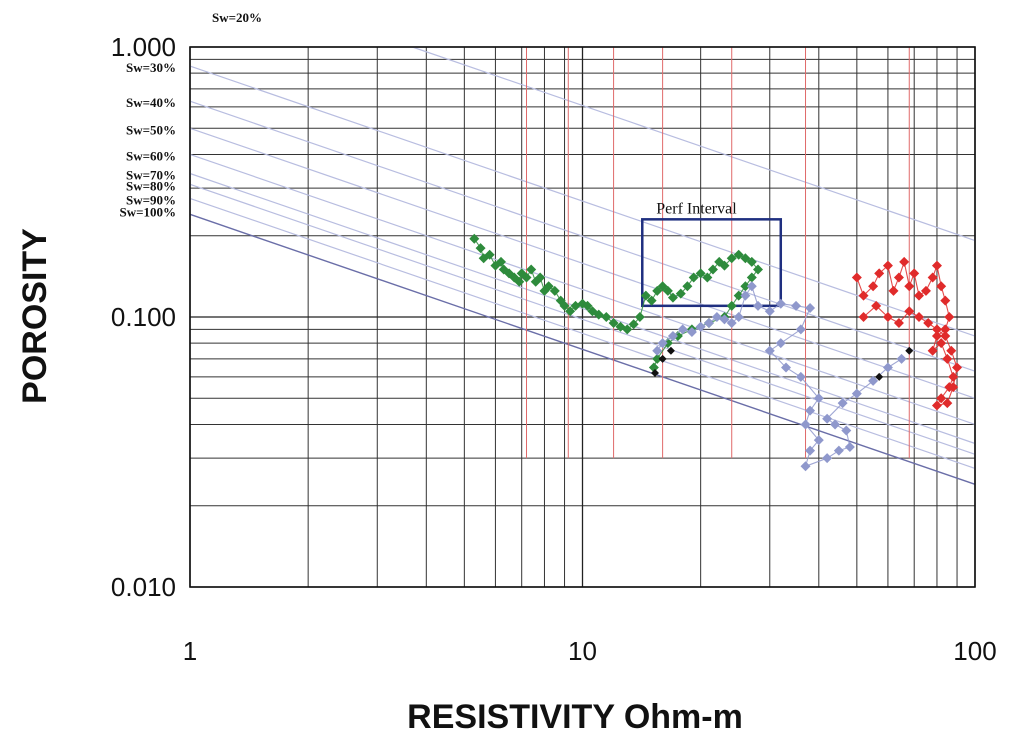  What do you see at coordinates (696, 208) in the screenshot?
I see `perf-interval-label: Perf Interval` at bounding box center [696, 208].